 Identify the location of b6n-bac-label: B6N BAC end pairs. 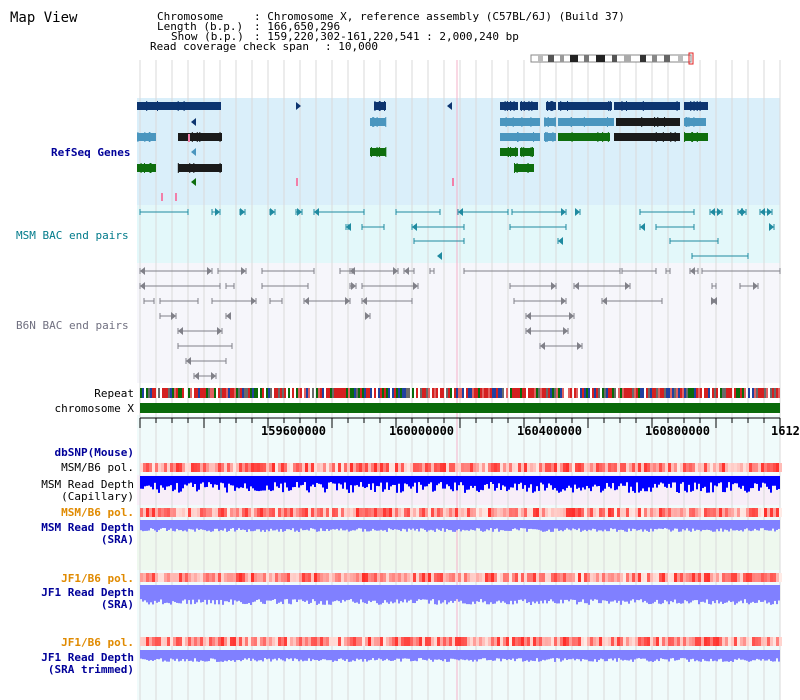
(72, 325).